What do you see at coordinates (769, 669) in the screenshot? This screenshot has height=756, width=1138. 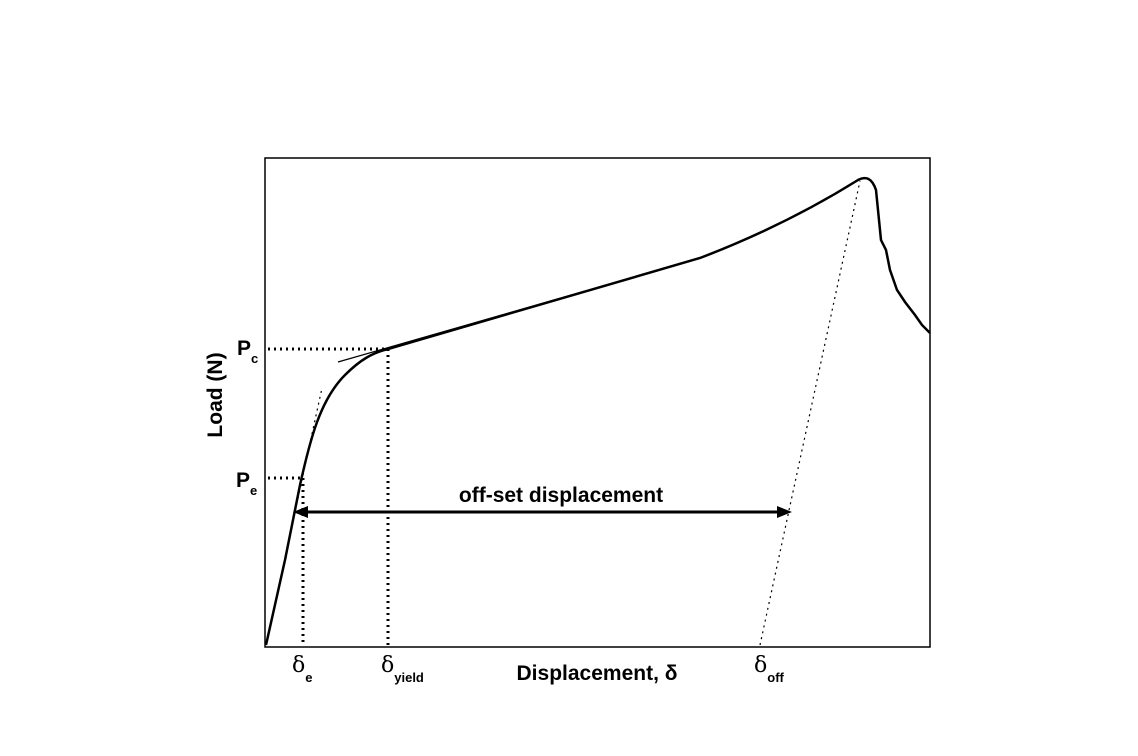 I see `disp-label: δoff` at bounding box center [769, 669].